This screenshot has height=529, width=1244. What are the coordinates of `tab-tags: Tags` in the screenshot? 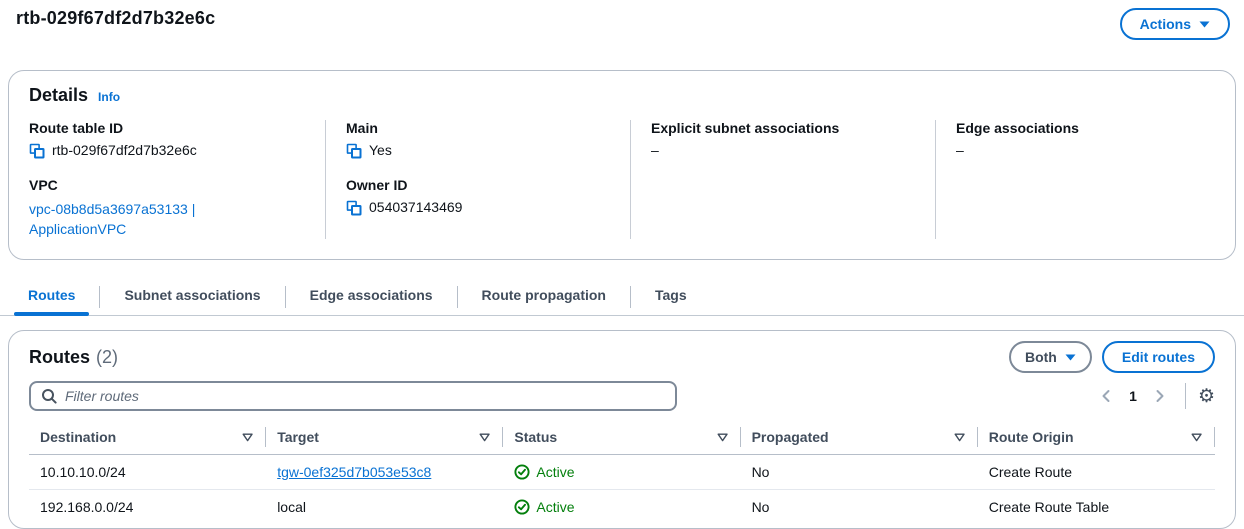 It's located at (670, 295).